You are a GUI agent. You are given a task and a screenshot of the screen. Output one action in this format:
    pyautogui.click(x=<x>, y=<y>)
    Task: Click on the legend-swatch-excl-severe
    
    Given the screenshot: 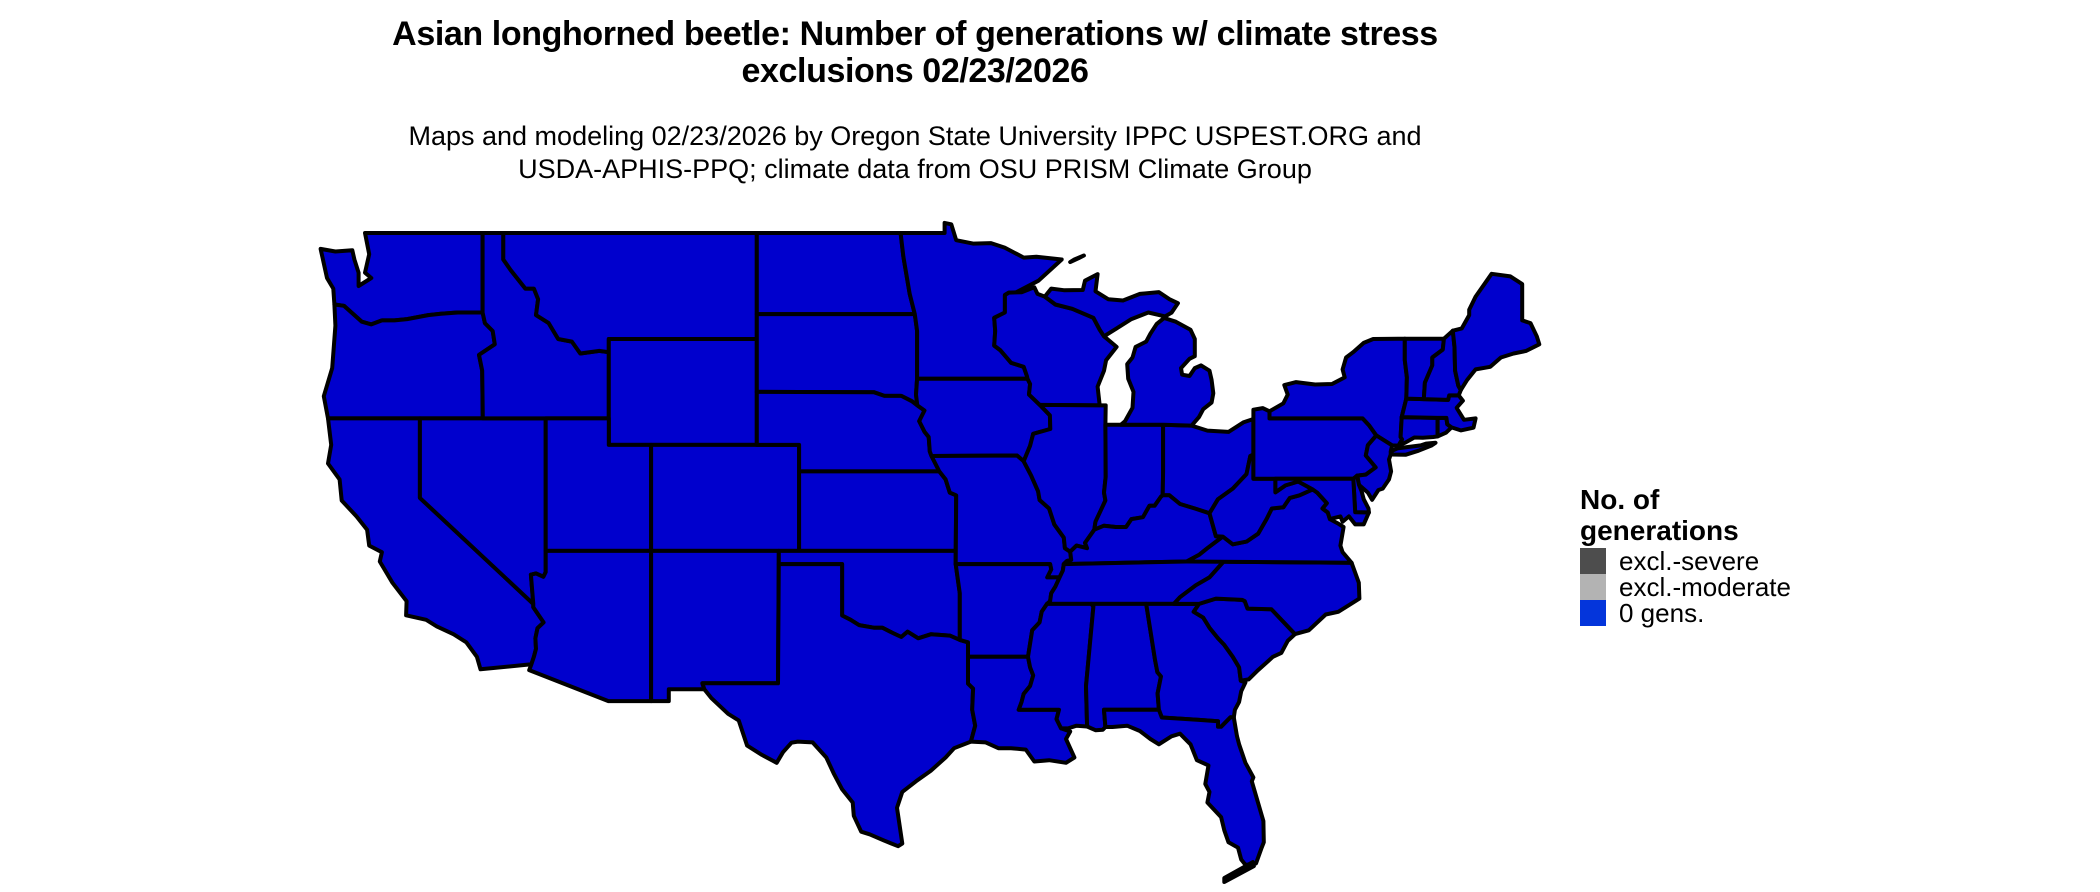 What is the action you would take?
    pyautogui.click(x=1593, y=561)
    